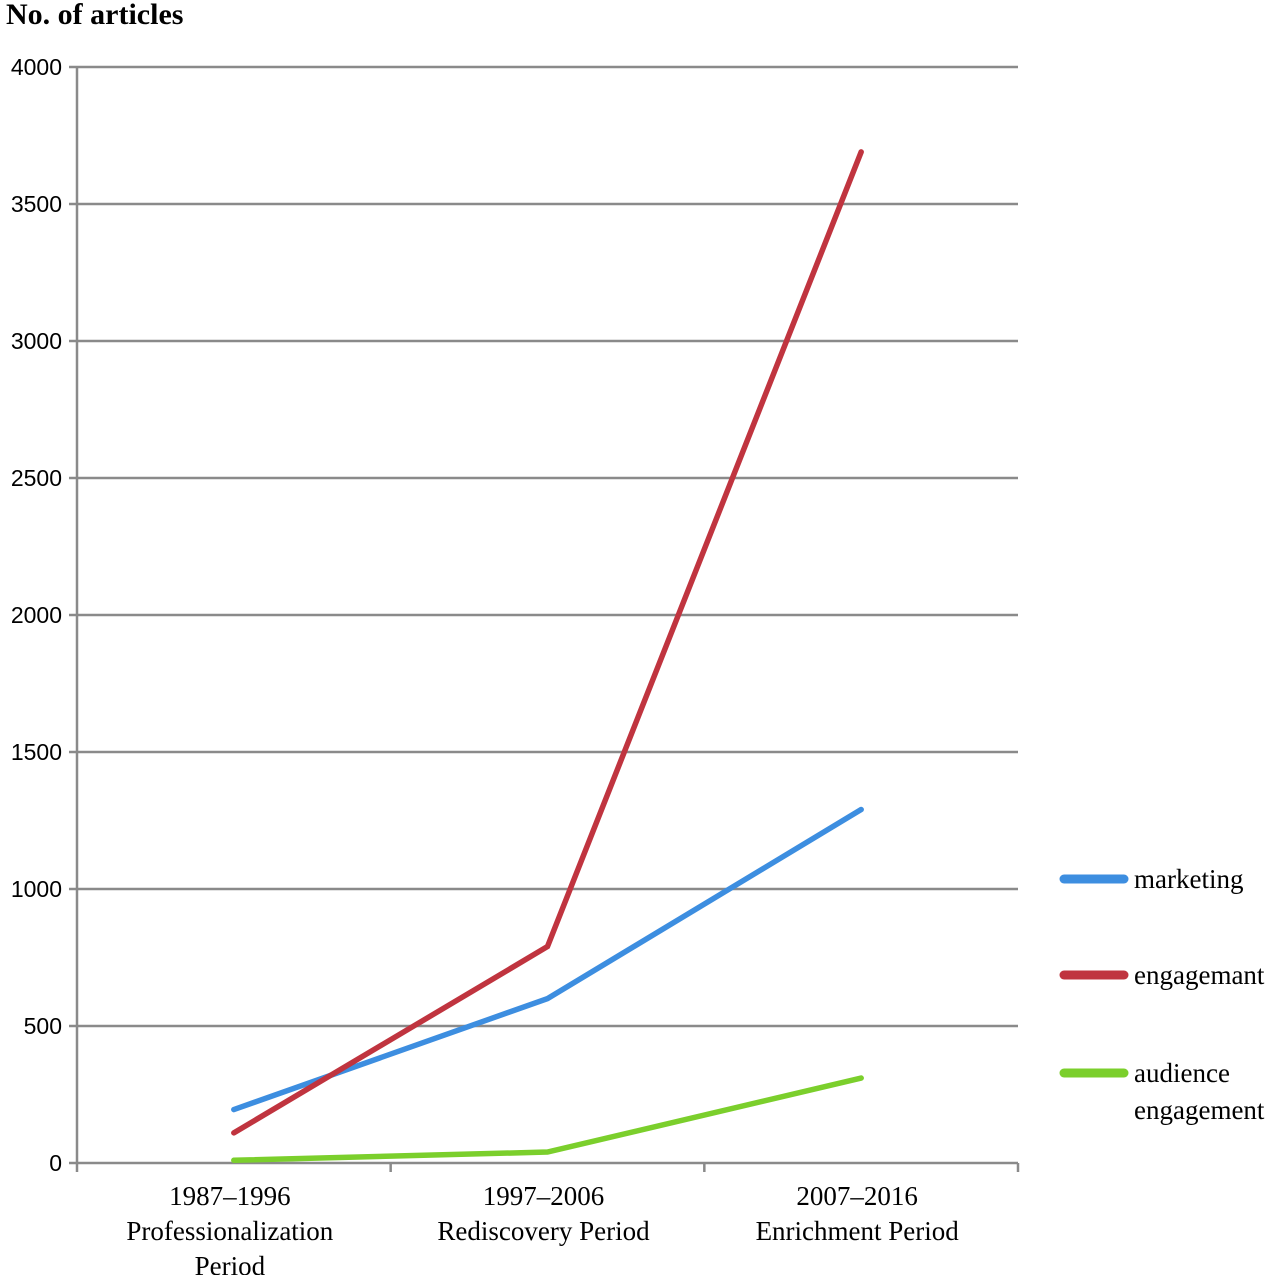  I want to click on x-tick-label-line: Professionalization, so click(229, 1231).